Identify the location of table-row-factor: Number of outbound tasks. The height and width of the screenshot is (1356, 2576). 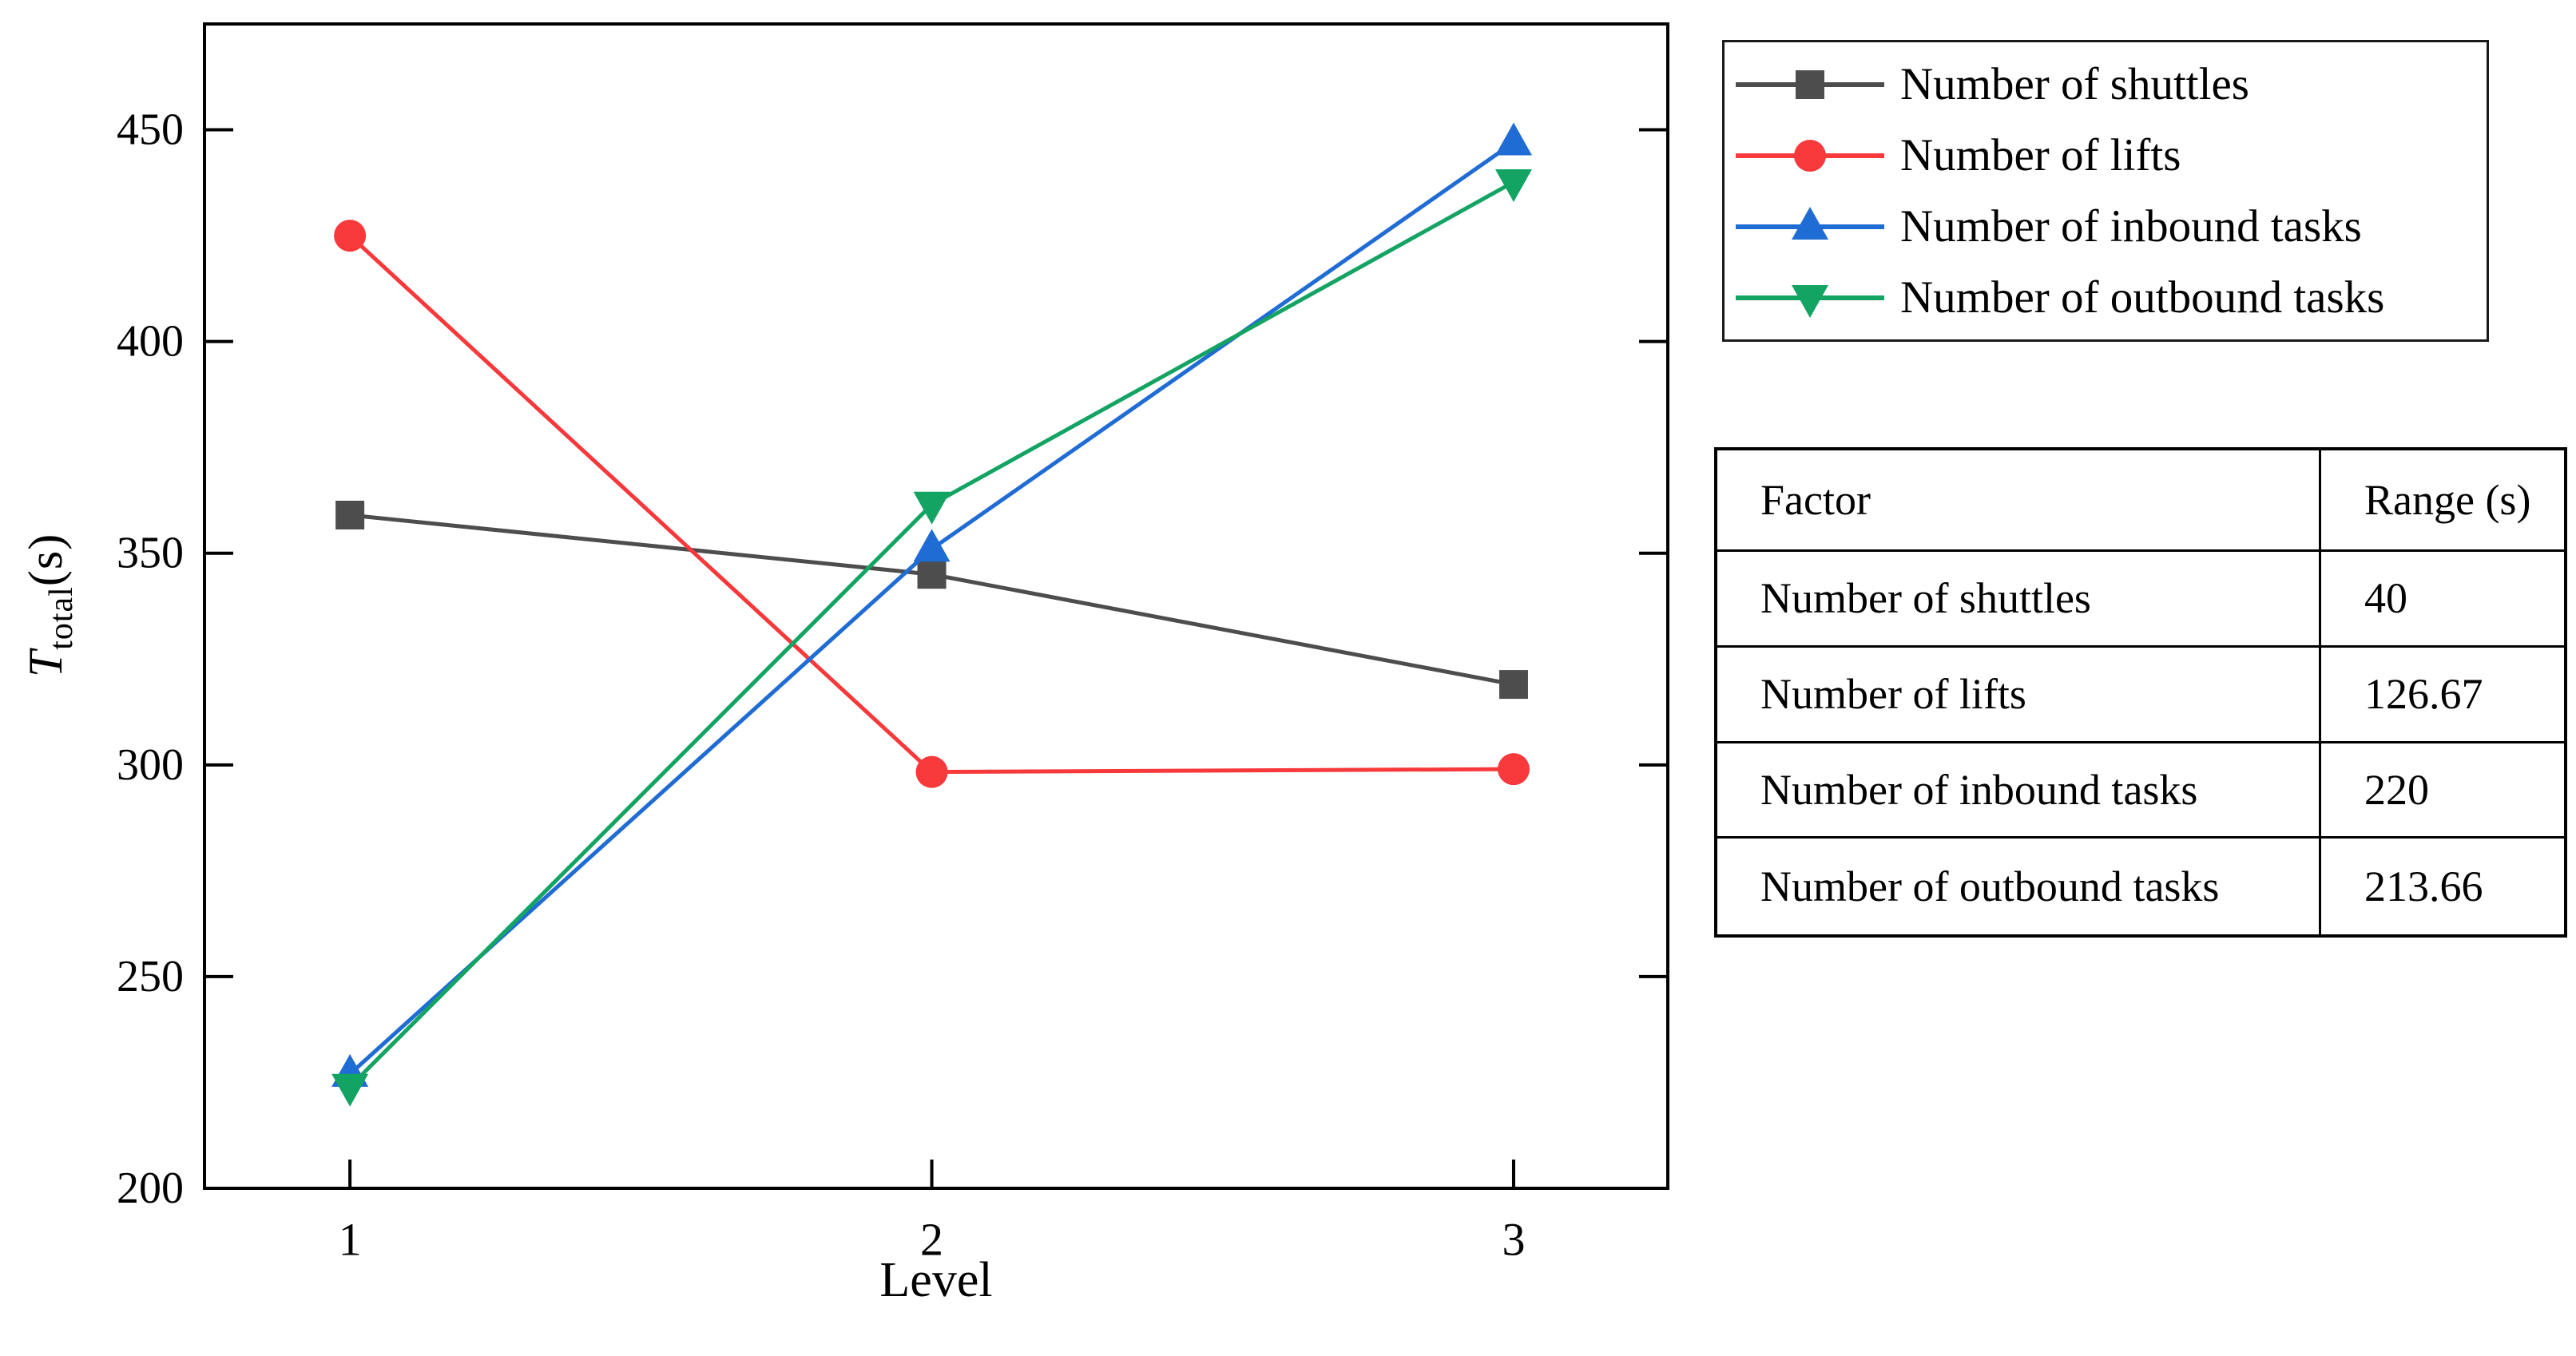
(2019, 887).